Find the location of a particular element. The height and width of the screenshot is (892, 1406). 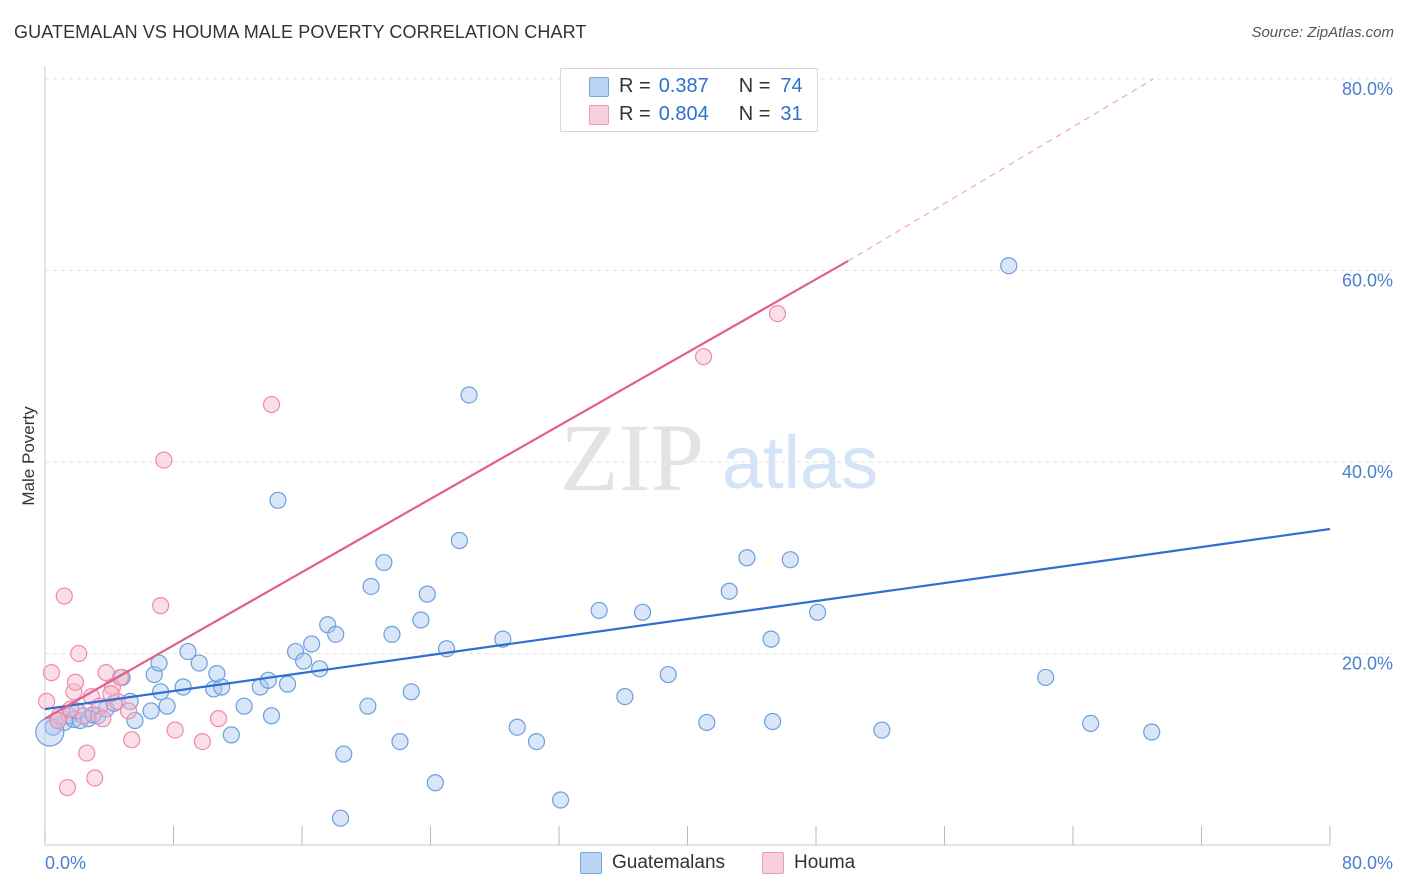

legend-n-value: 74 is located at coordinates (791, 85).